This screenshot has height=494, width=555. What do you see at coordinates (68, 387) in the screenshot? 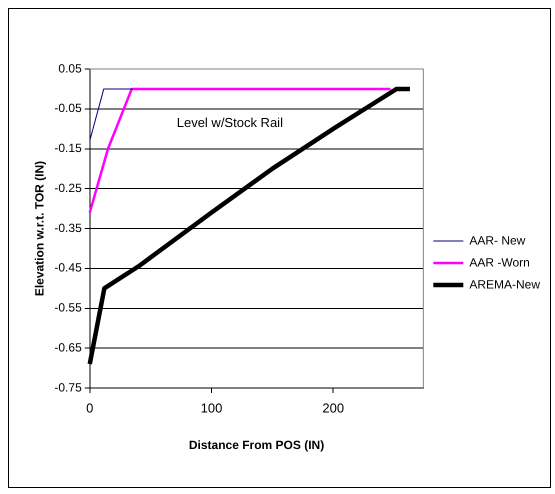
I see `y-tick-label: -0.75` at bounding box center [68, 387].